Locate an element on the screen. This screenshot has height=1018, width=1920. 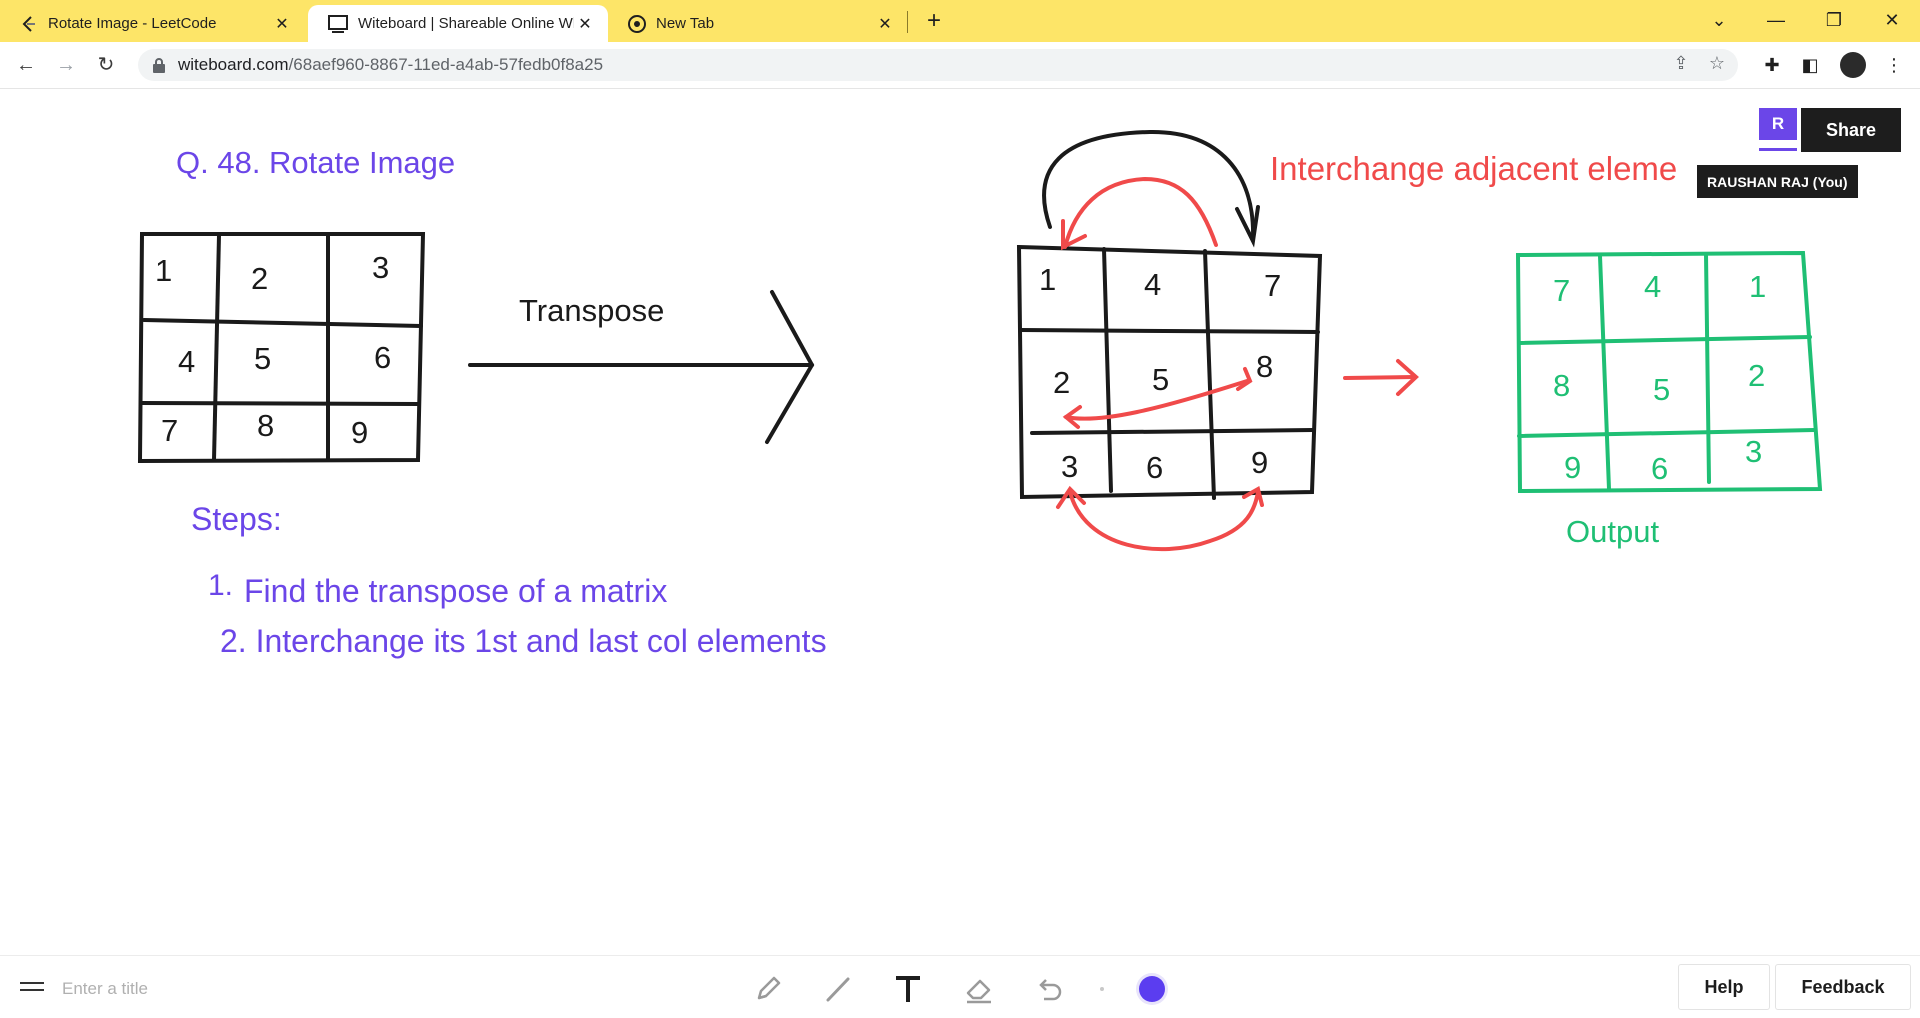
output-arrow-red is located at coordinates (1381, 377).